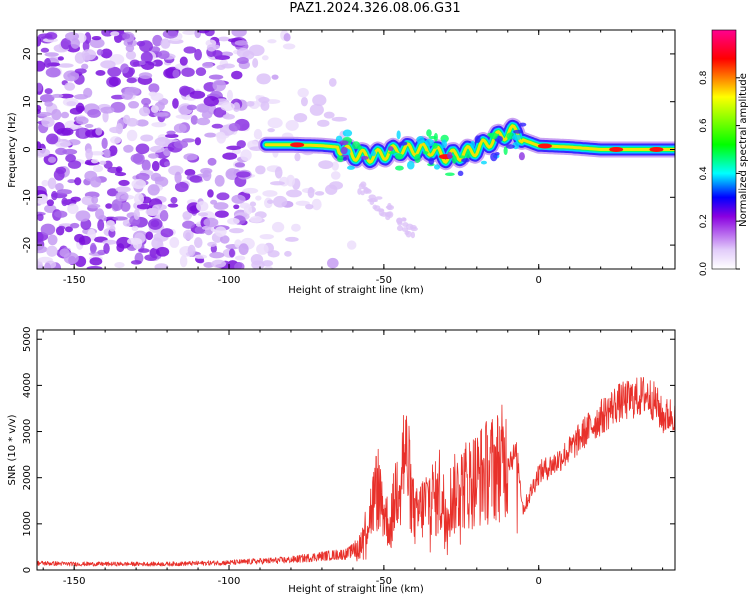  What do you see at coordinates (704, 269) in the screenshot?
I see `colorbar-tick-label: 0.0` at bounding box center [704, 269].